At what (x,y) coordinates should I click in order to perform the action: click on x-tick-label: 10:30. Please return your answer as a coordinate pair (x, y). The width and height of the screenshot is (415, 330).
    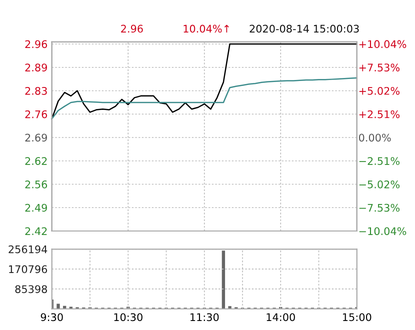
    Looking at the image, I should click on (128, 317).